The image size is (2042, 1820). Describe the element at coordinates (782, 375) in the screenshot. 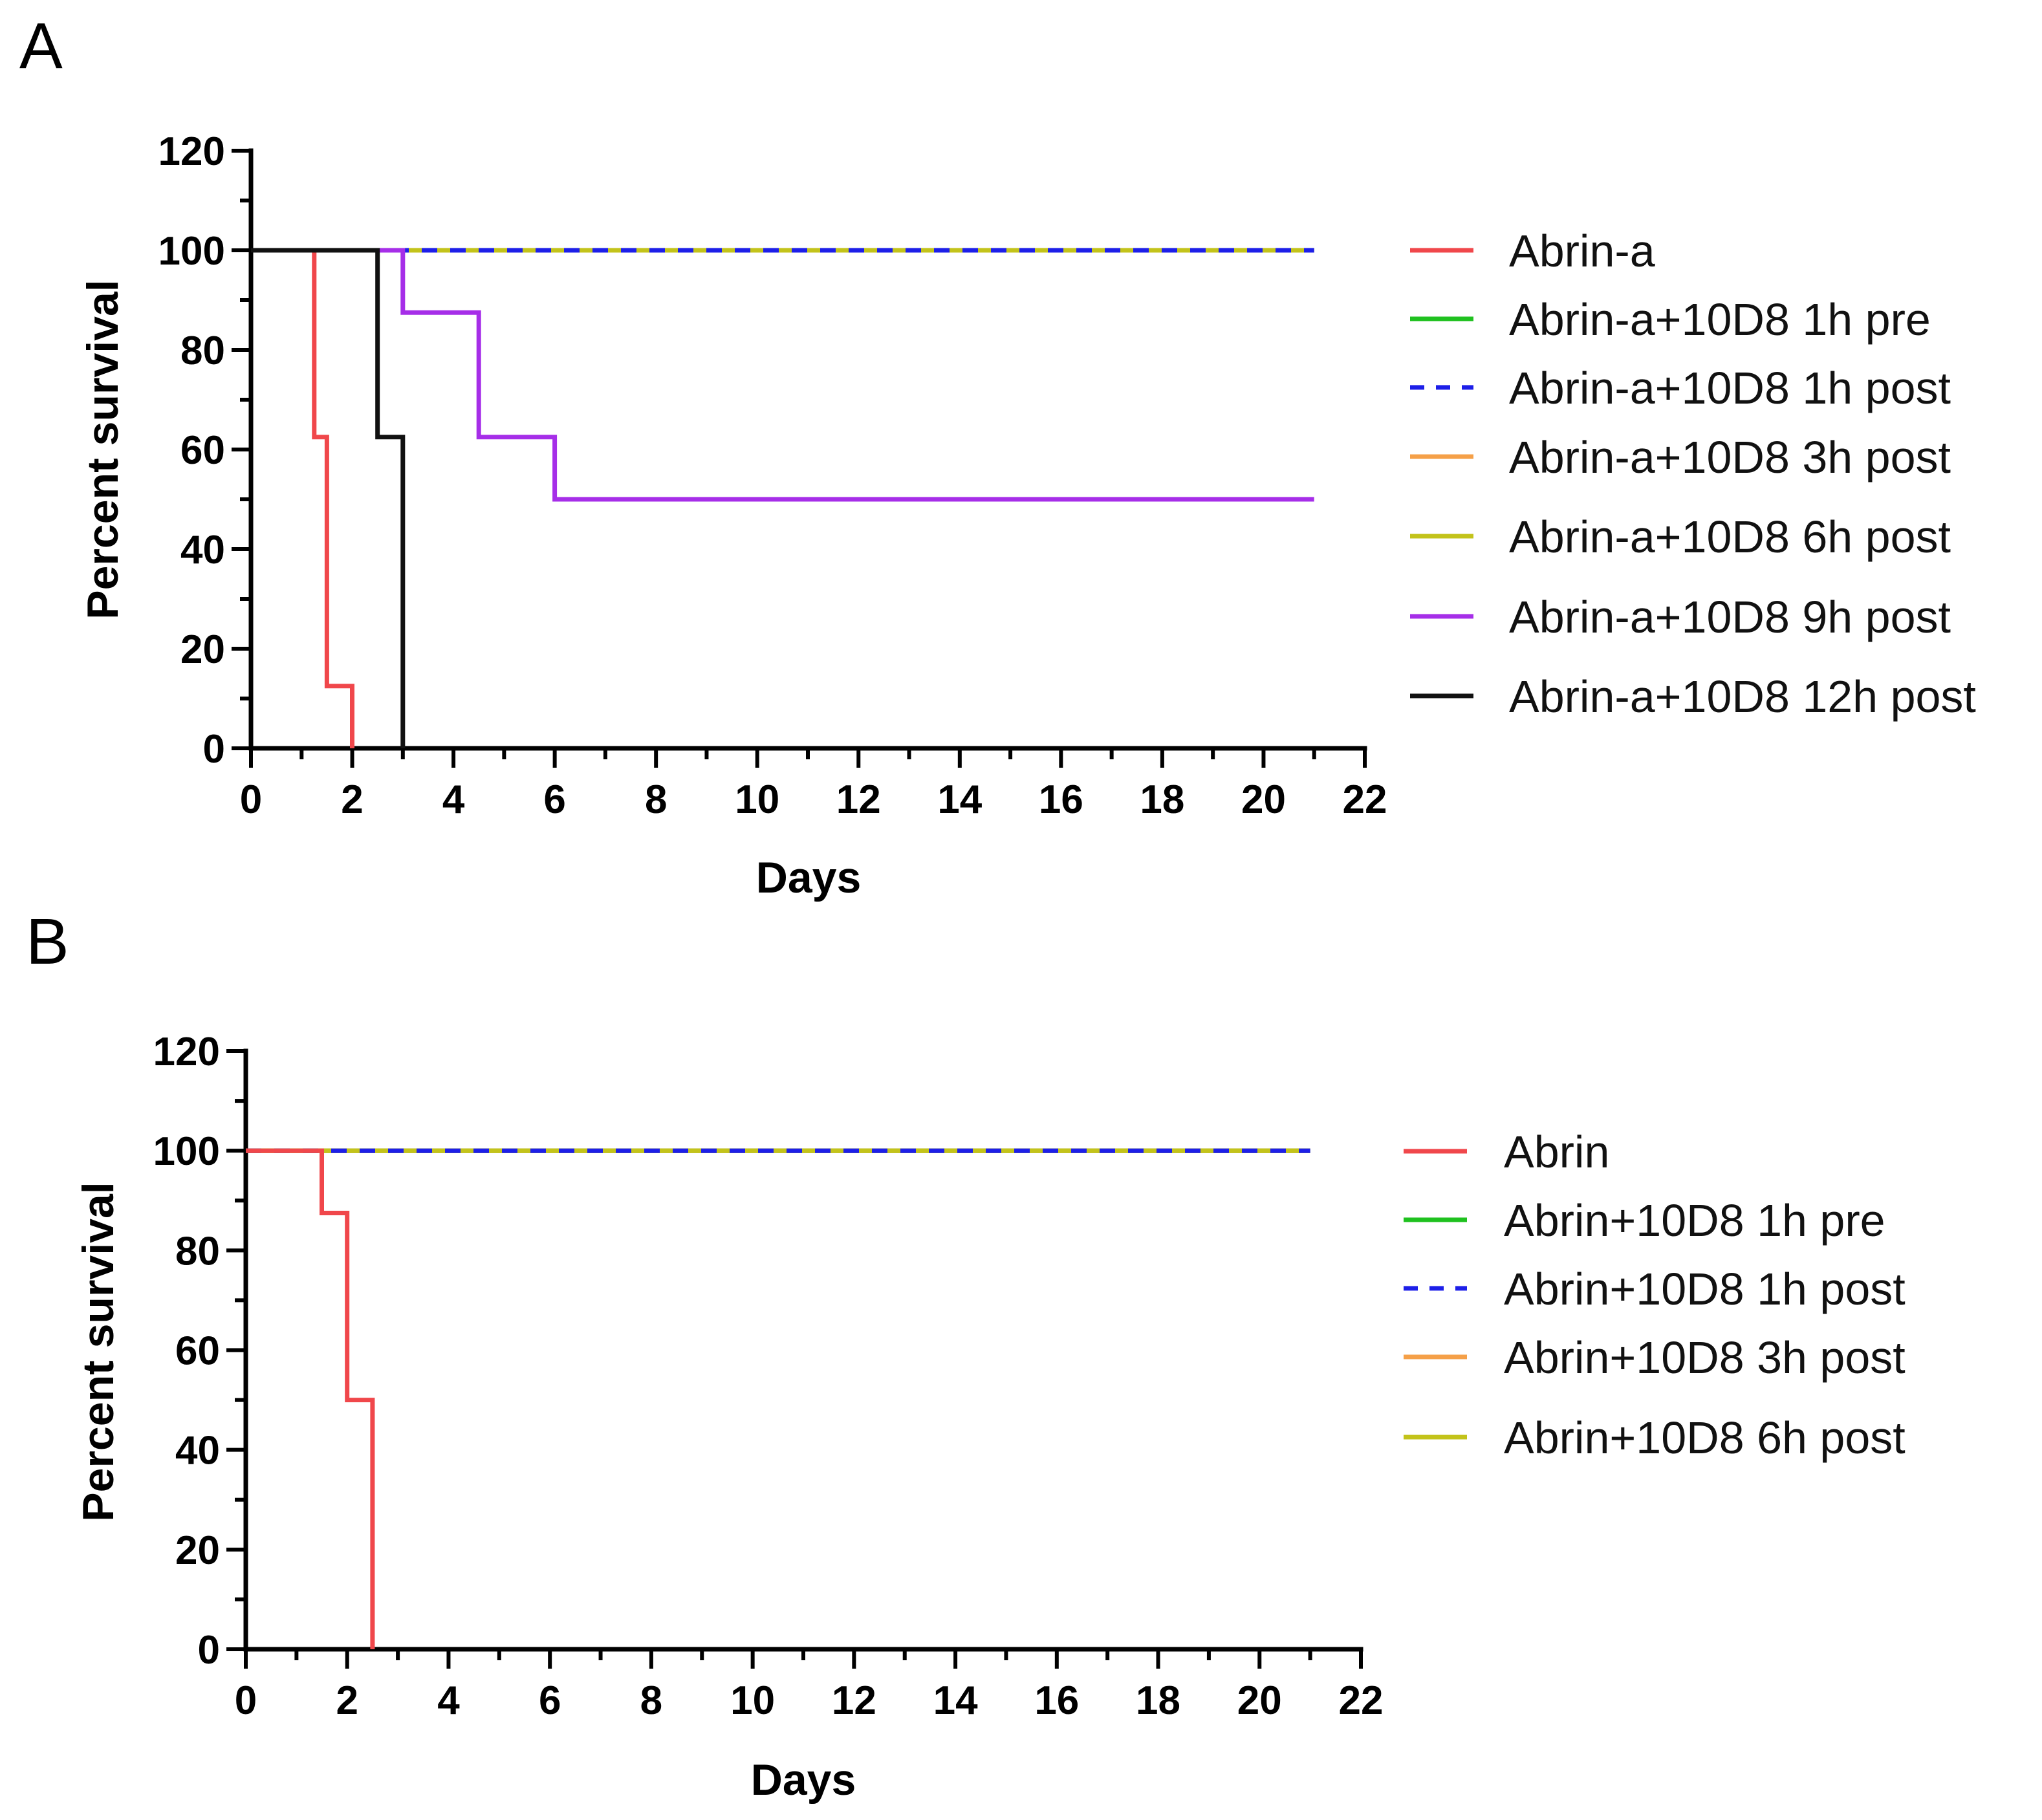

I see `series-line-abrin-a-10d8-9h-post` at that location.